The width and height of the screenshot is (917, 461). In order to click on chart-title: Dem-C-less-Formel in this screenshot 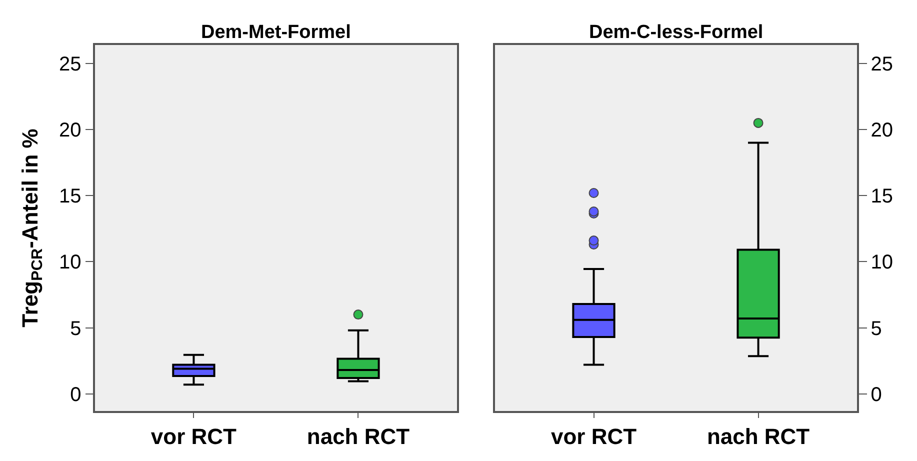, I will do `click(676, 32)`.